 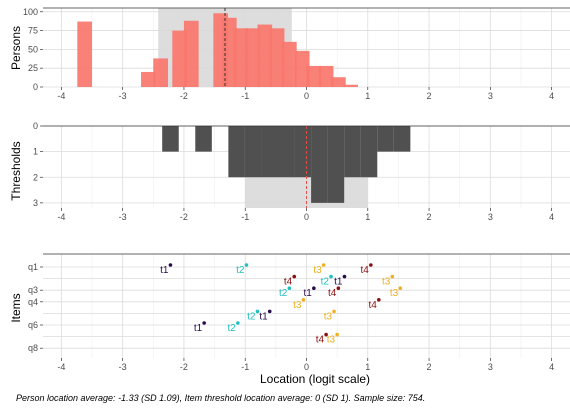 What do you see at coordinates (16, 48) in the screenshot?
I see `persons-axis-title: Persons` at bounding box center [16, 48].